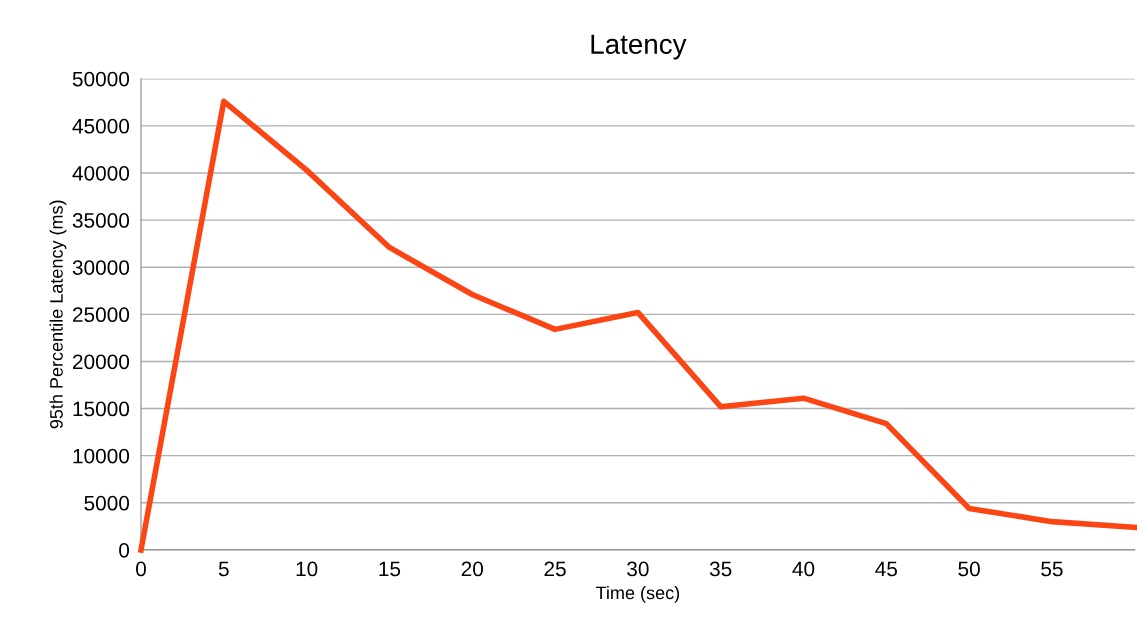  What do you see at coordinates (101, 315) in the screenshot?
I see `y-tick-label: 25000` at bounding box center [101, 315].